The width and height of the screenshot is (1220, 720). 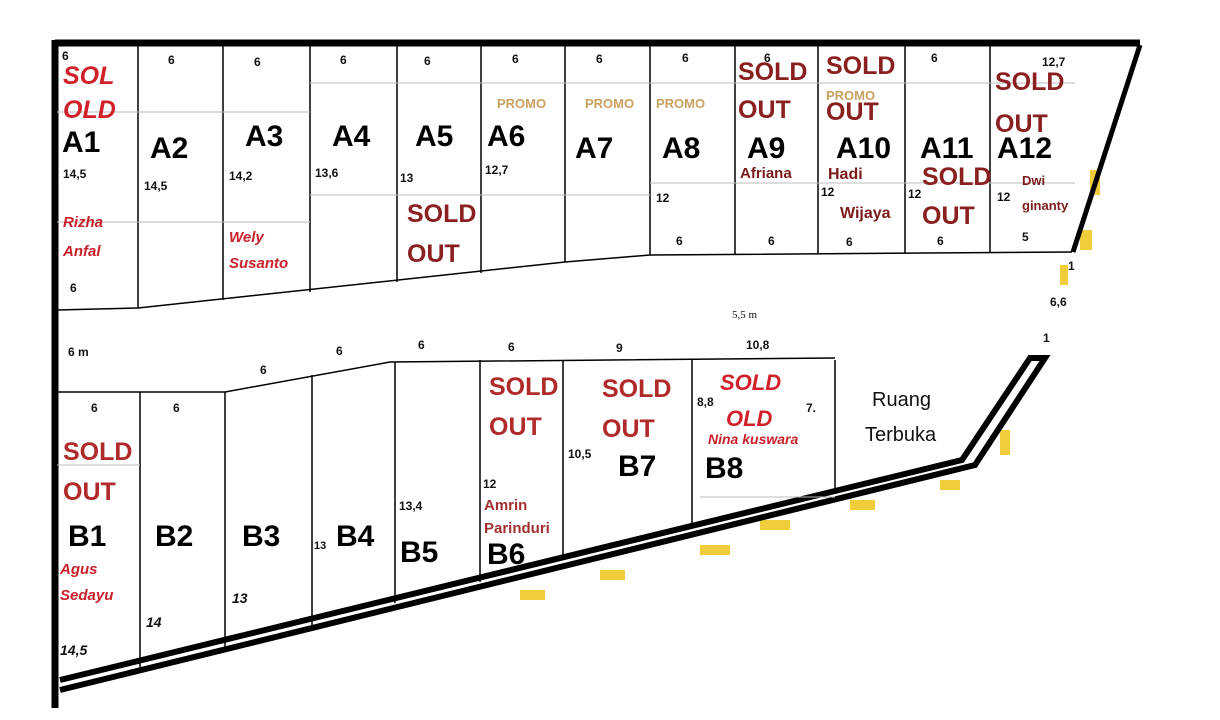 I want to click on lot-A1: 6 SOL OLD A1 14,5 Rizha Anfal 6, so click(x=89, y=172).